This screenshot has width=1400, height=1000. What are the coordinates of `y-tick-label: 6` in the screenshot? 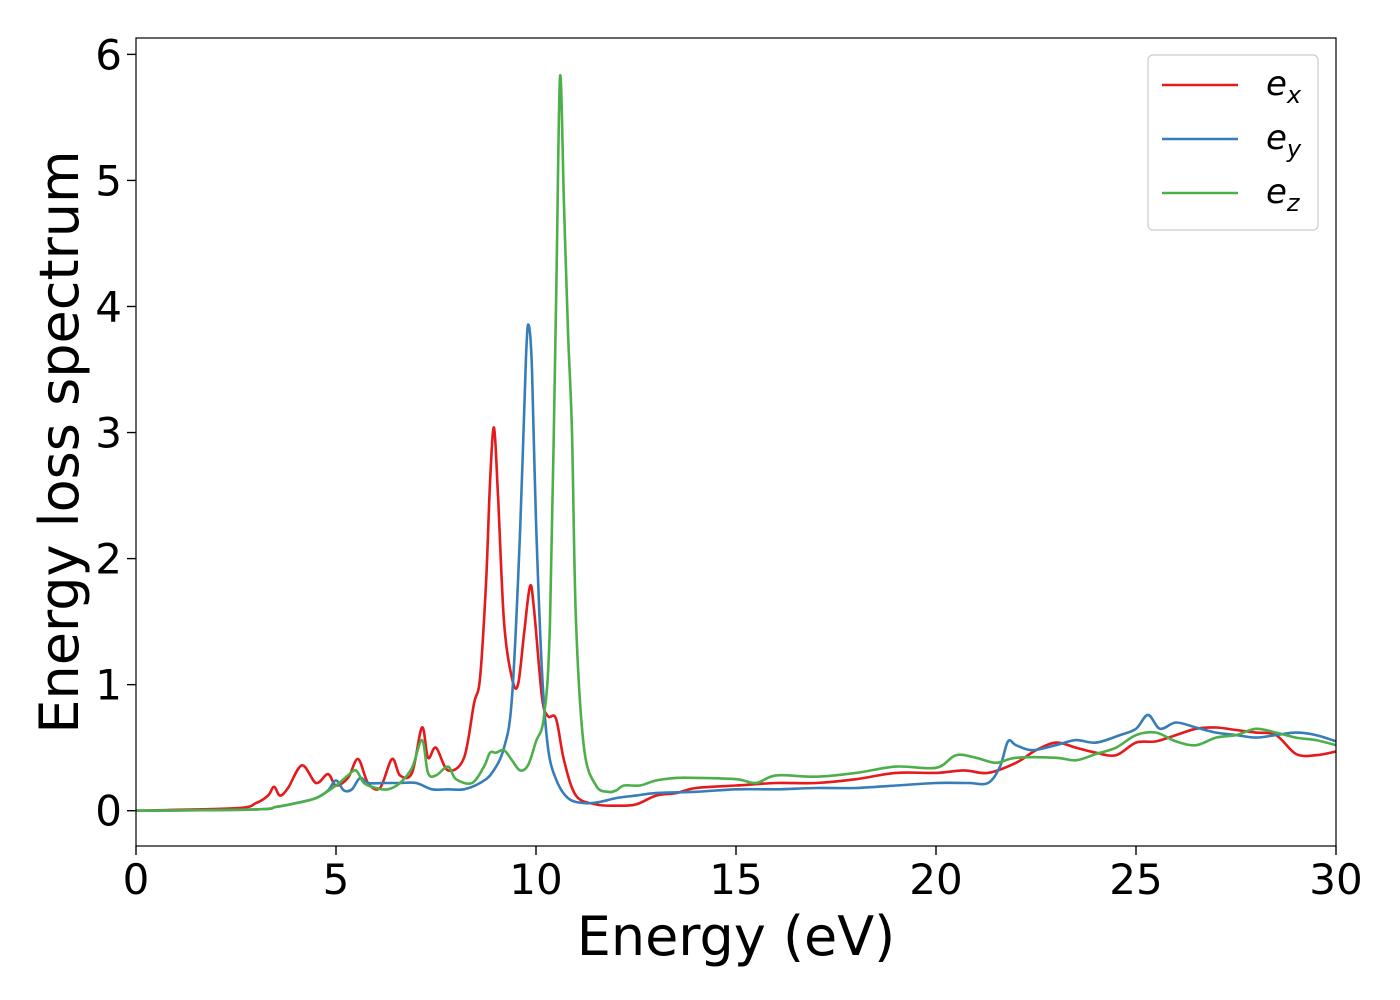 It's located at (108, 54).